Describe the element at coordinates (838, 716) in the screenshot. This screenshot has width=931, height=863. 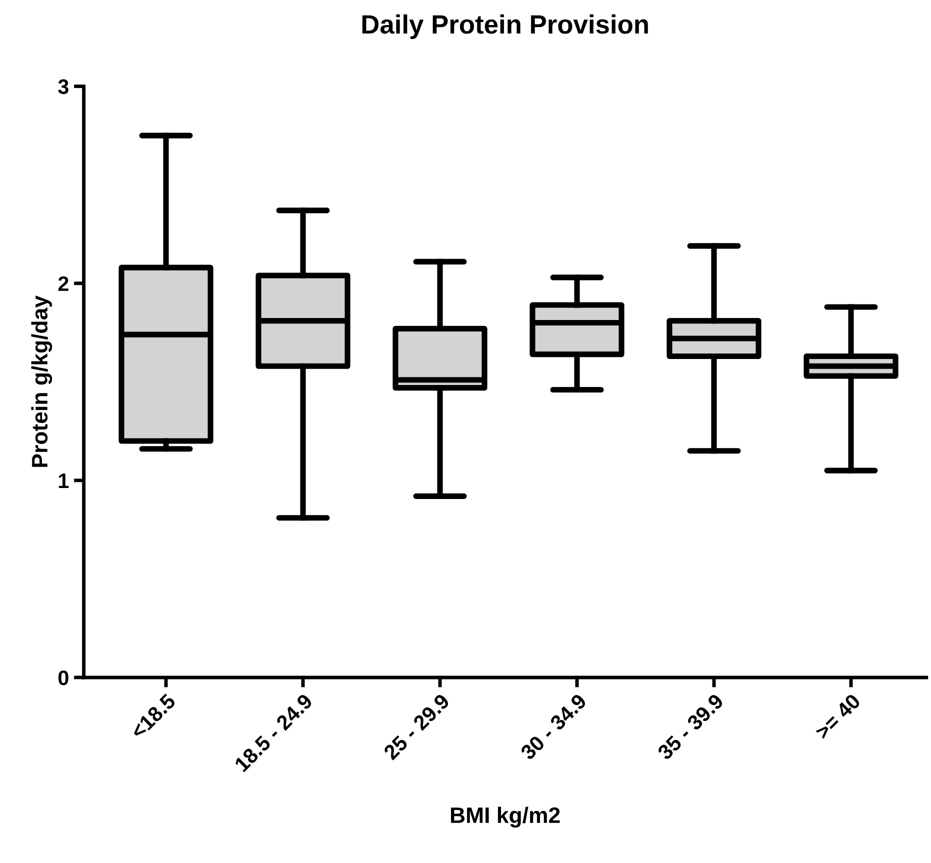
I see `x-tick-label: >= 40` at that location.